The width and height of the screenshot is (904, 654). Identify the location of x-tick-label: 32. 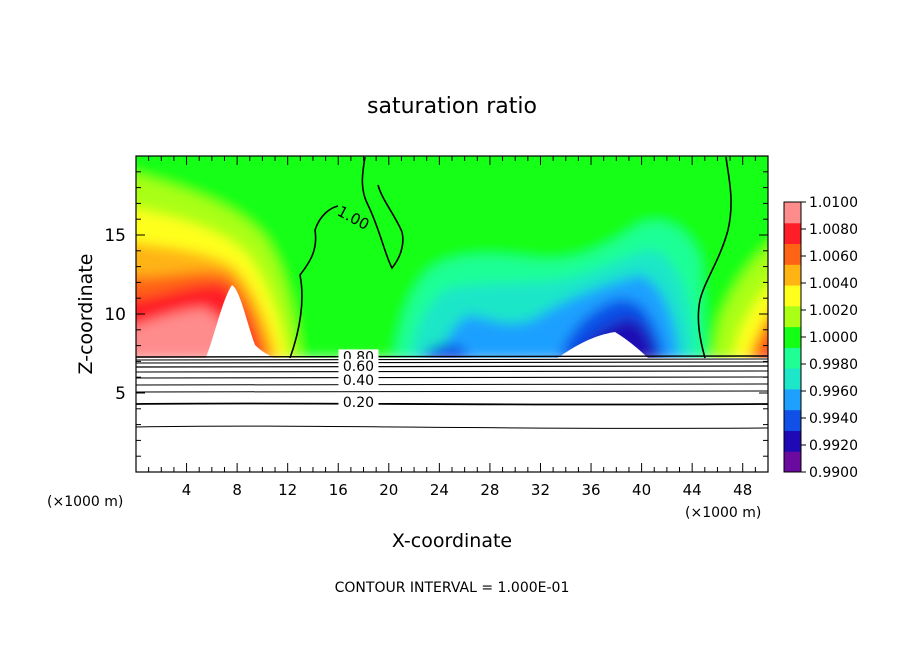
(540, 490).